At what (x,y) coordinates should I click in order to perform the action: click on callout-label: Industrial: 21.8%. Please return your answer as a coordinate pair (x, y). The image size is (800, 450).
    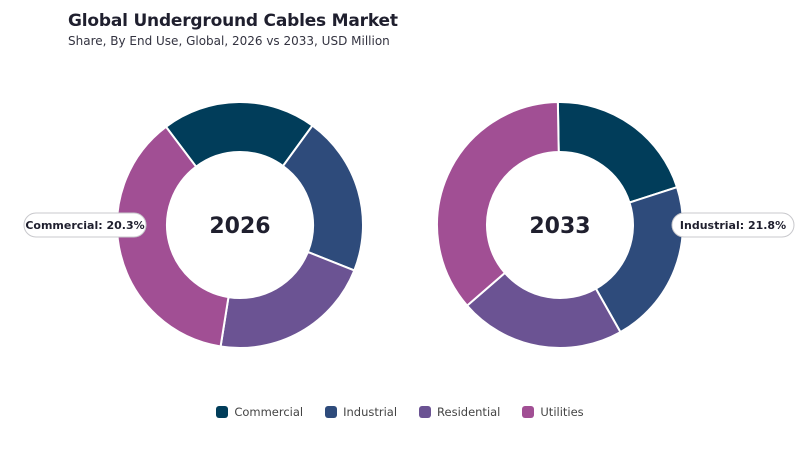
    Looking at the image, I should click on (733, 225).